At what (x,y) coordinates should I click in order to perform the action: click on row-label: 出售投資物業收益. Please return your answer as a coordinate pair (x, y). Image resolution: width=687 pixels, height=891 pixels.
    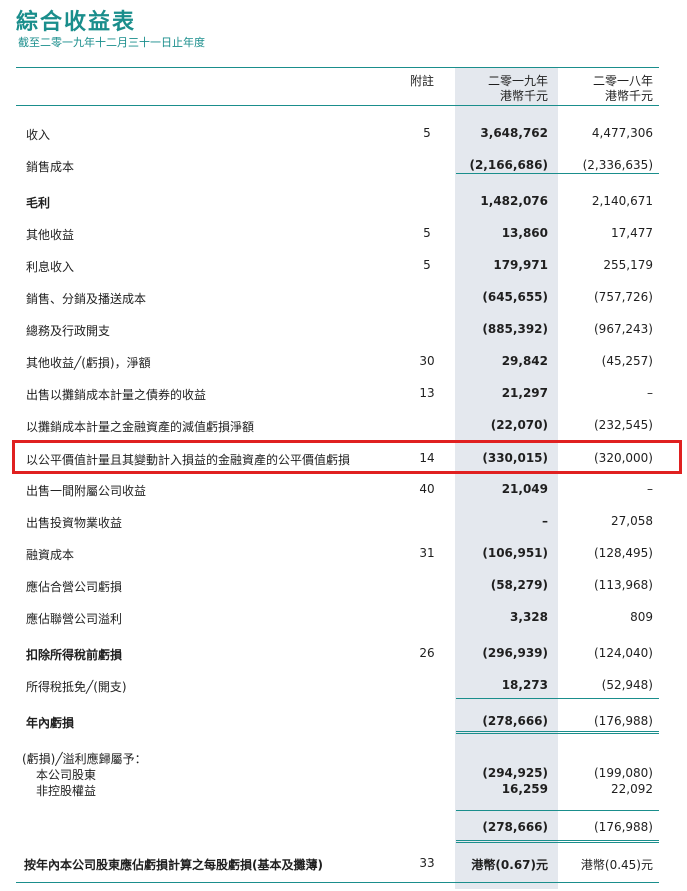
    Looking at the image, I should click on (74, 523).